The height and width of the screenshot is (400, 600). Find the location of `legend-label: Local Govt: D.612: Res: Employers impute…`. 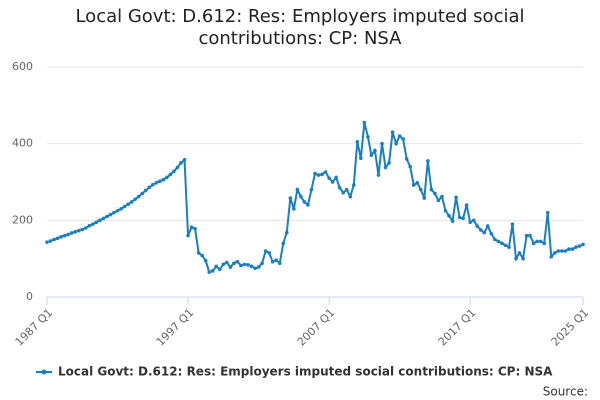

legend-label: Local Govt: D.612: Res: Employers impute… is located at coordinates (305, 372).